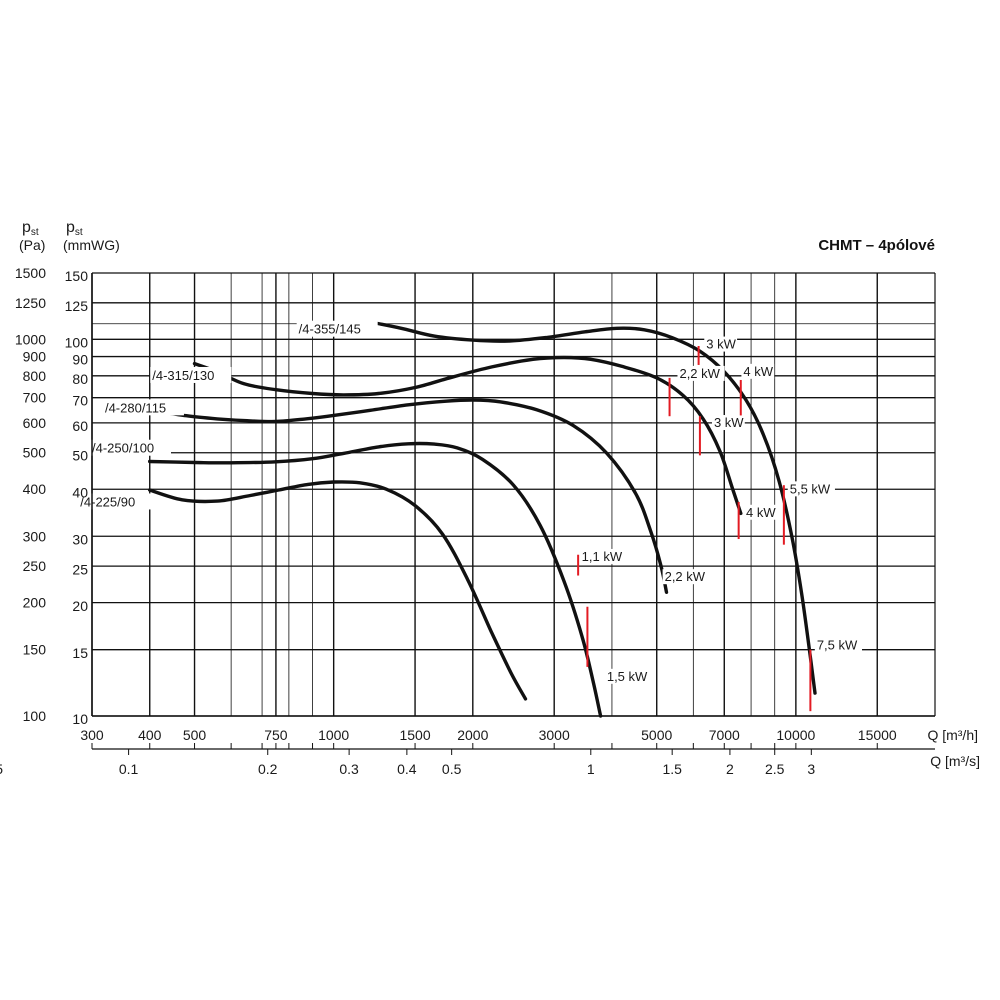  I want to click on power-label: 1,1 kW, so click(602, 556).